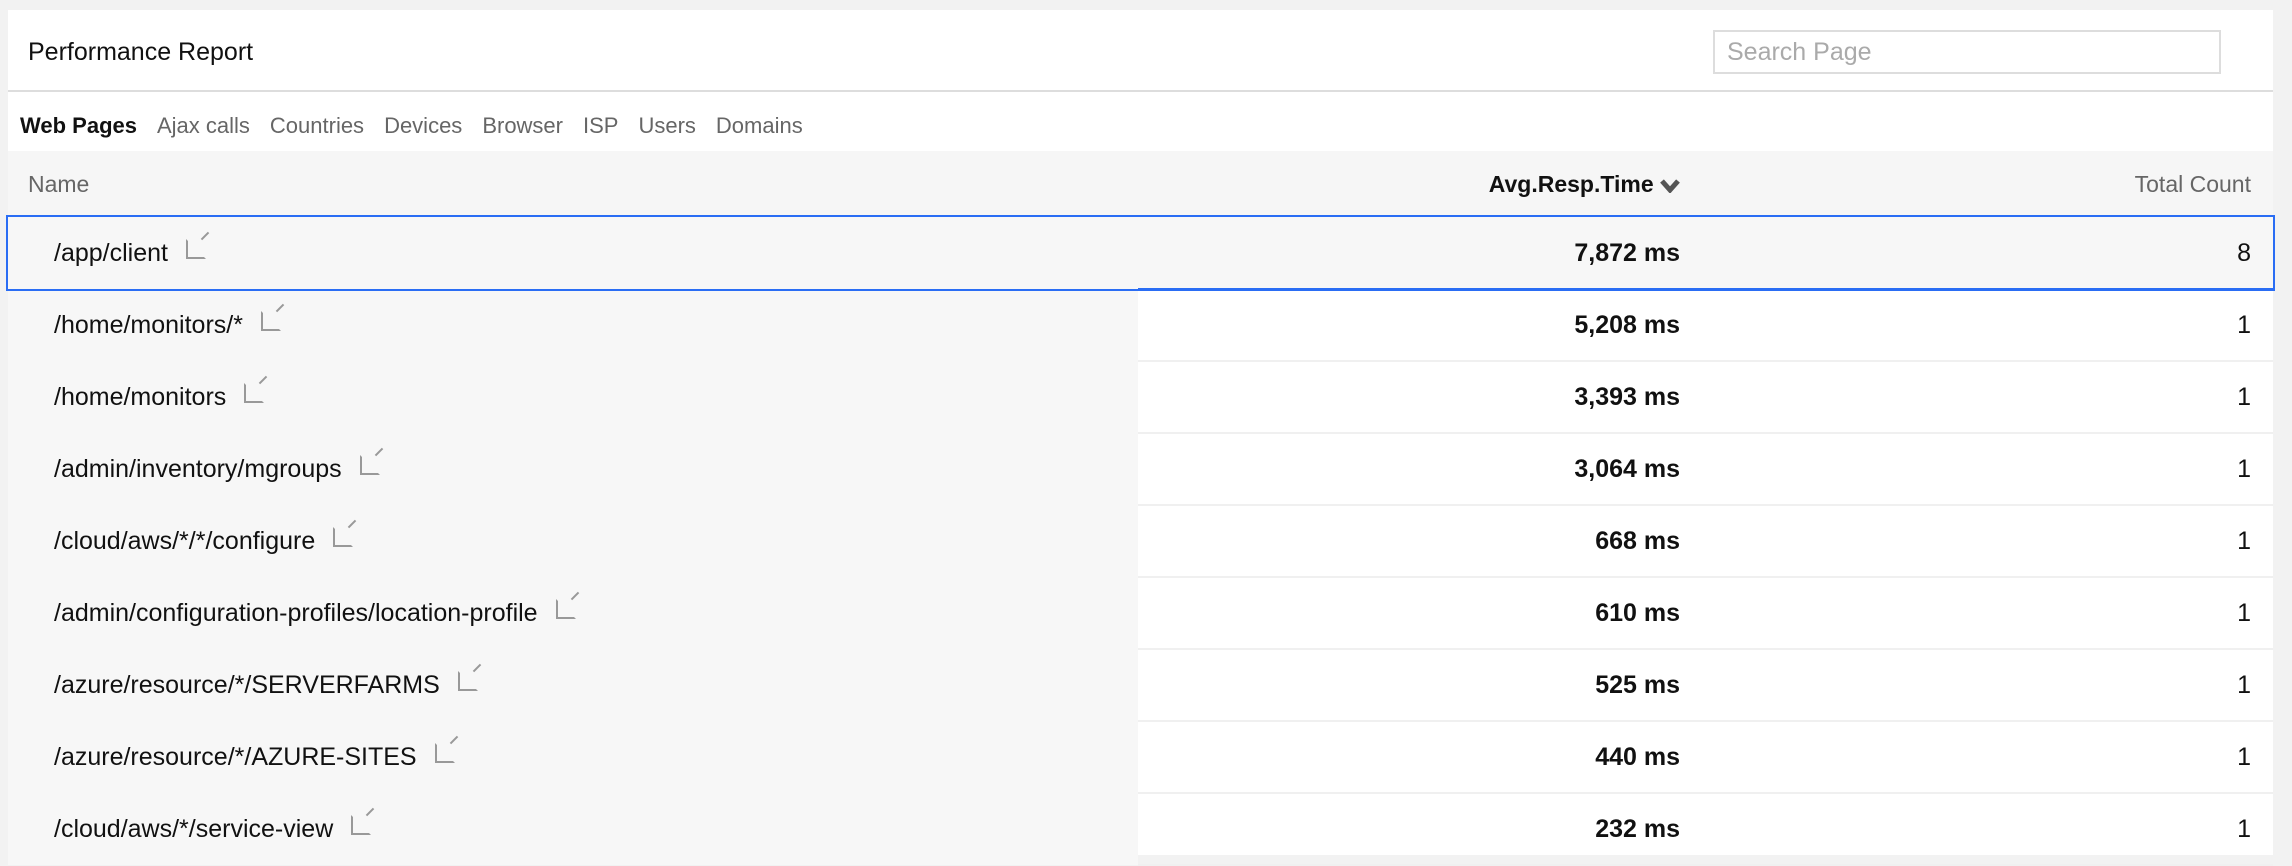  Describe the element at coordinates (140, 397) in the screenshot. I see `page-name: /home/monitors` at that location.